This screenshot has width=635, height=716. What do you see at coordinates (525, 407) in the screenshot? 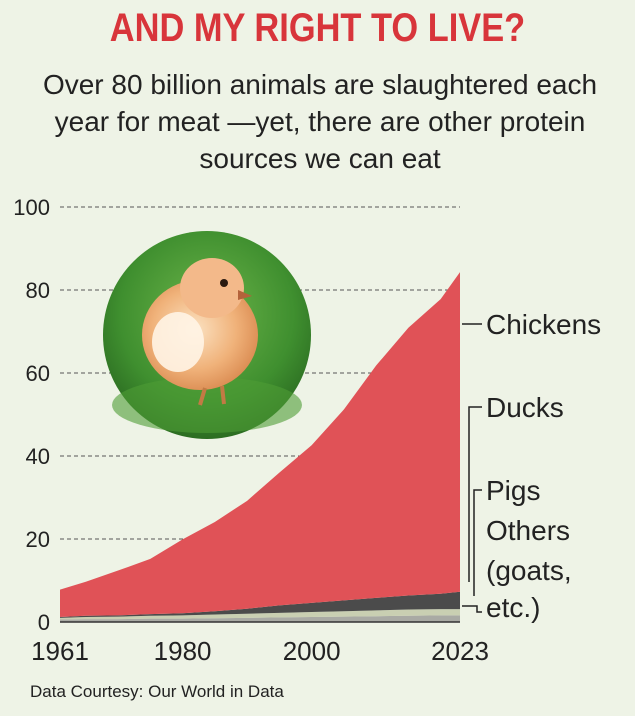
I see `series-label: Ducks` at bounding box center [525, 407].